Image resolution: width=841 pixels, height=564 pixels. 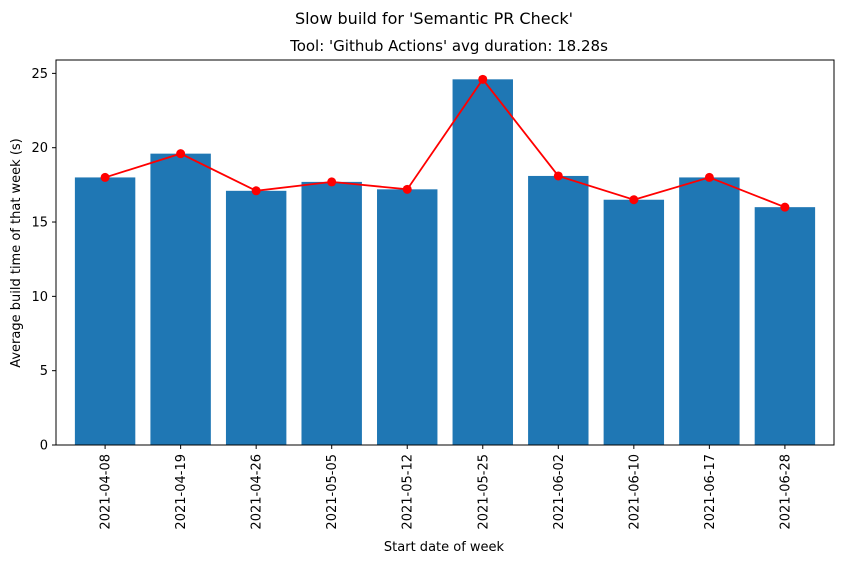 What do you see at coordinates (444, 547) in the screenshot?
I see `x-axis-label: Start date of week` at bounding box center [444, 547].